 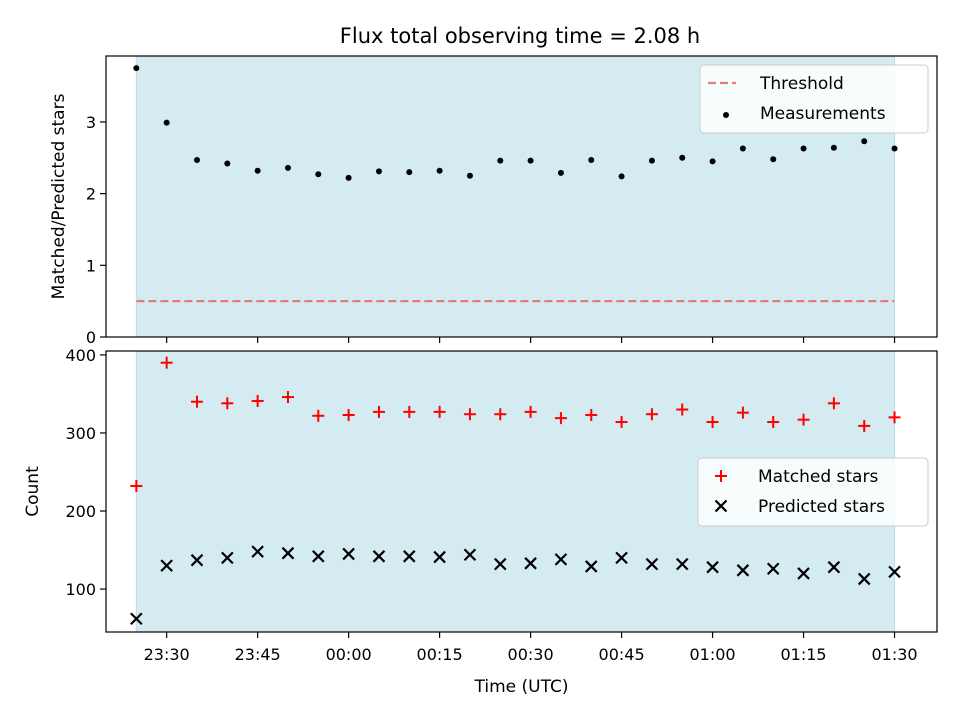 I want to click on x-tick-label: 01:30, so click(x=894, y=654).